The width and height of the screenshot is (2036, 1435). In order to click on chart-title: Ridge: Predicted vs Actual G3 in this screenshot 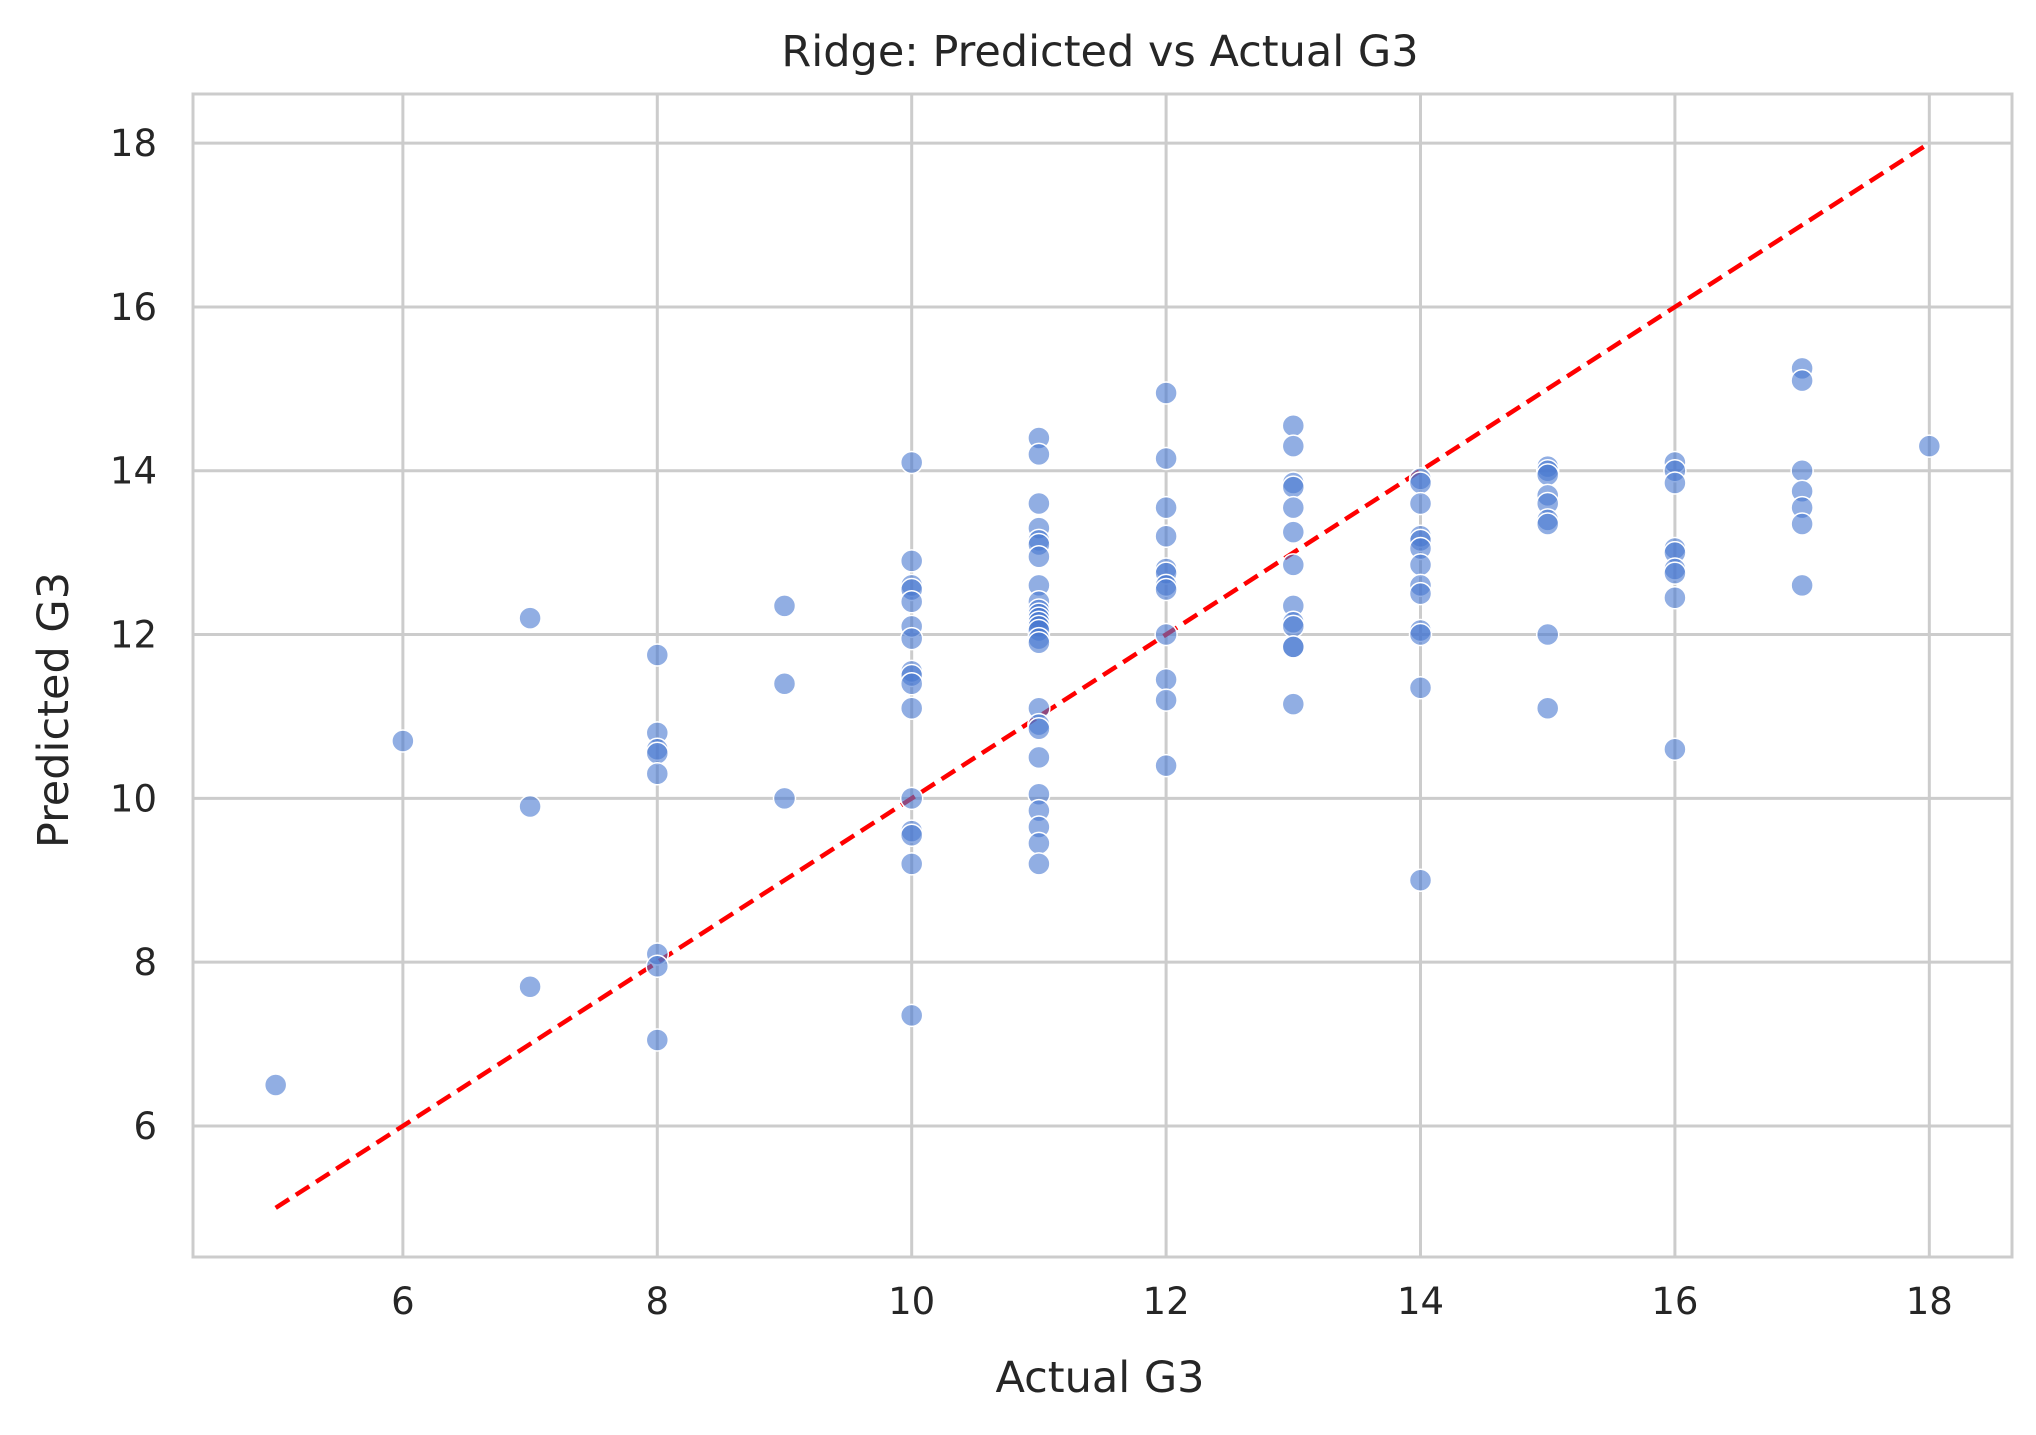, I will do `click(1099, 52)`.